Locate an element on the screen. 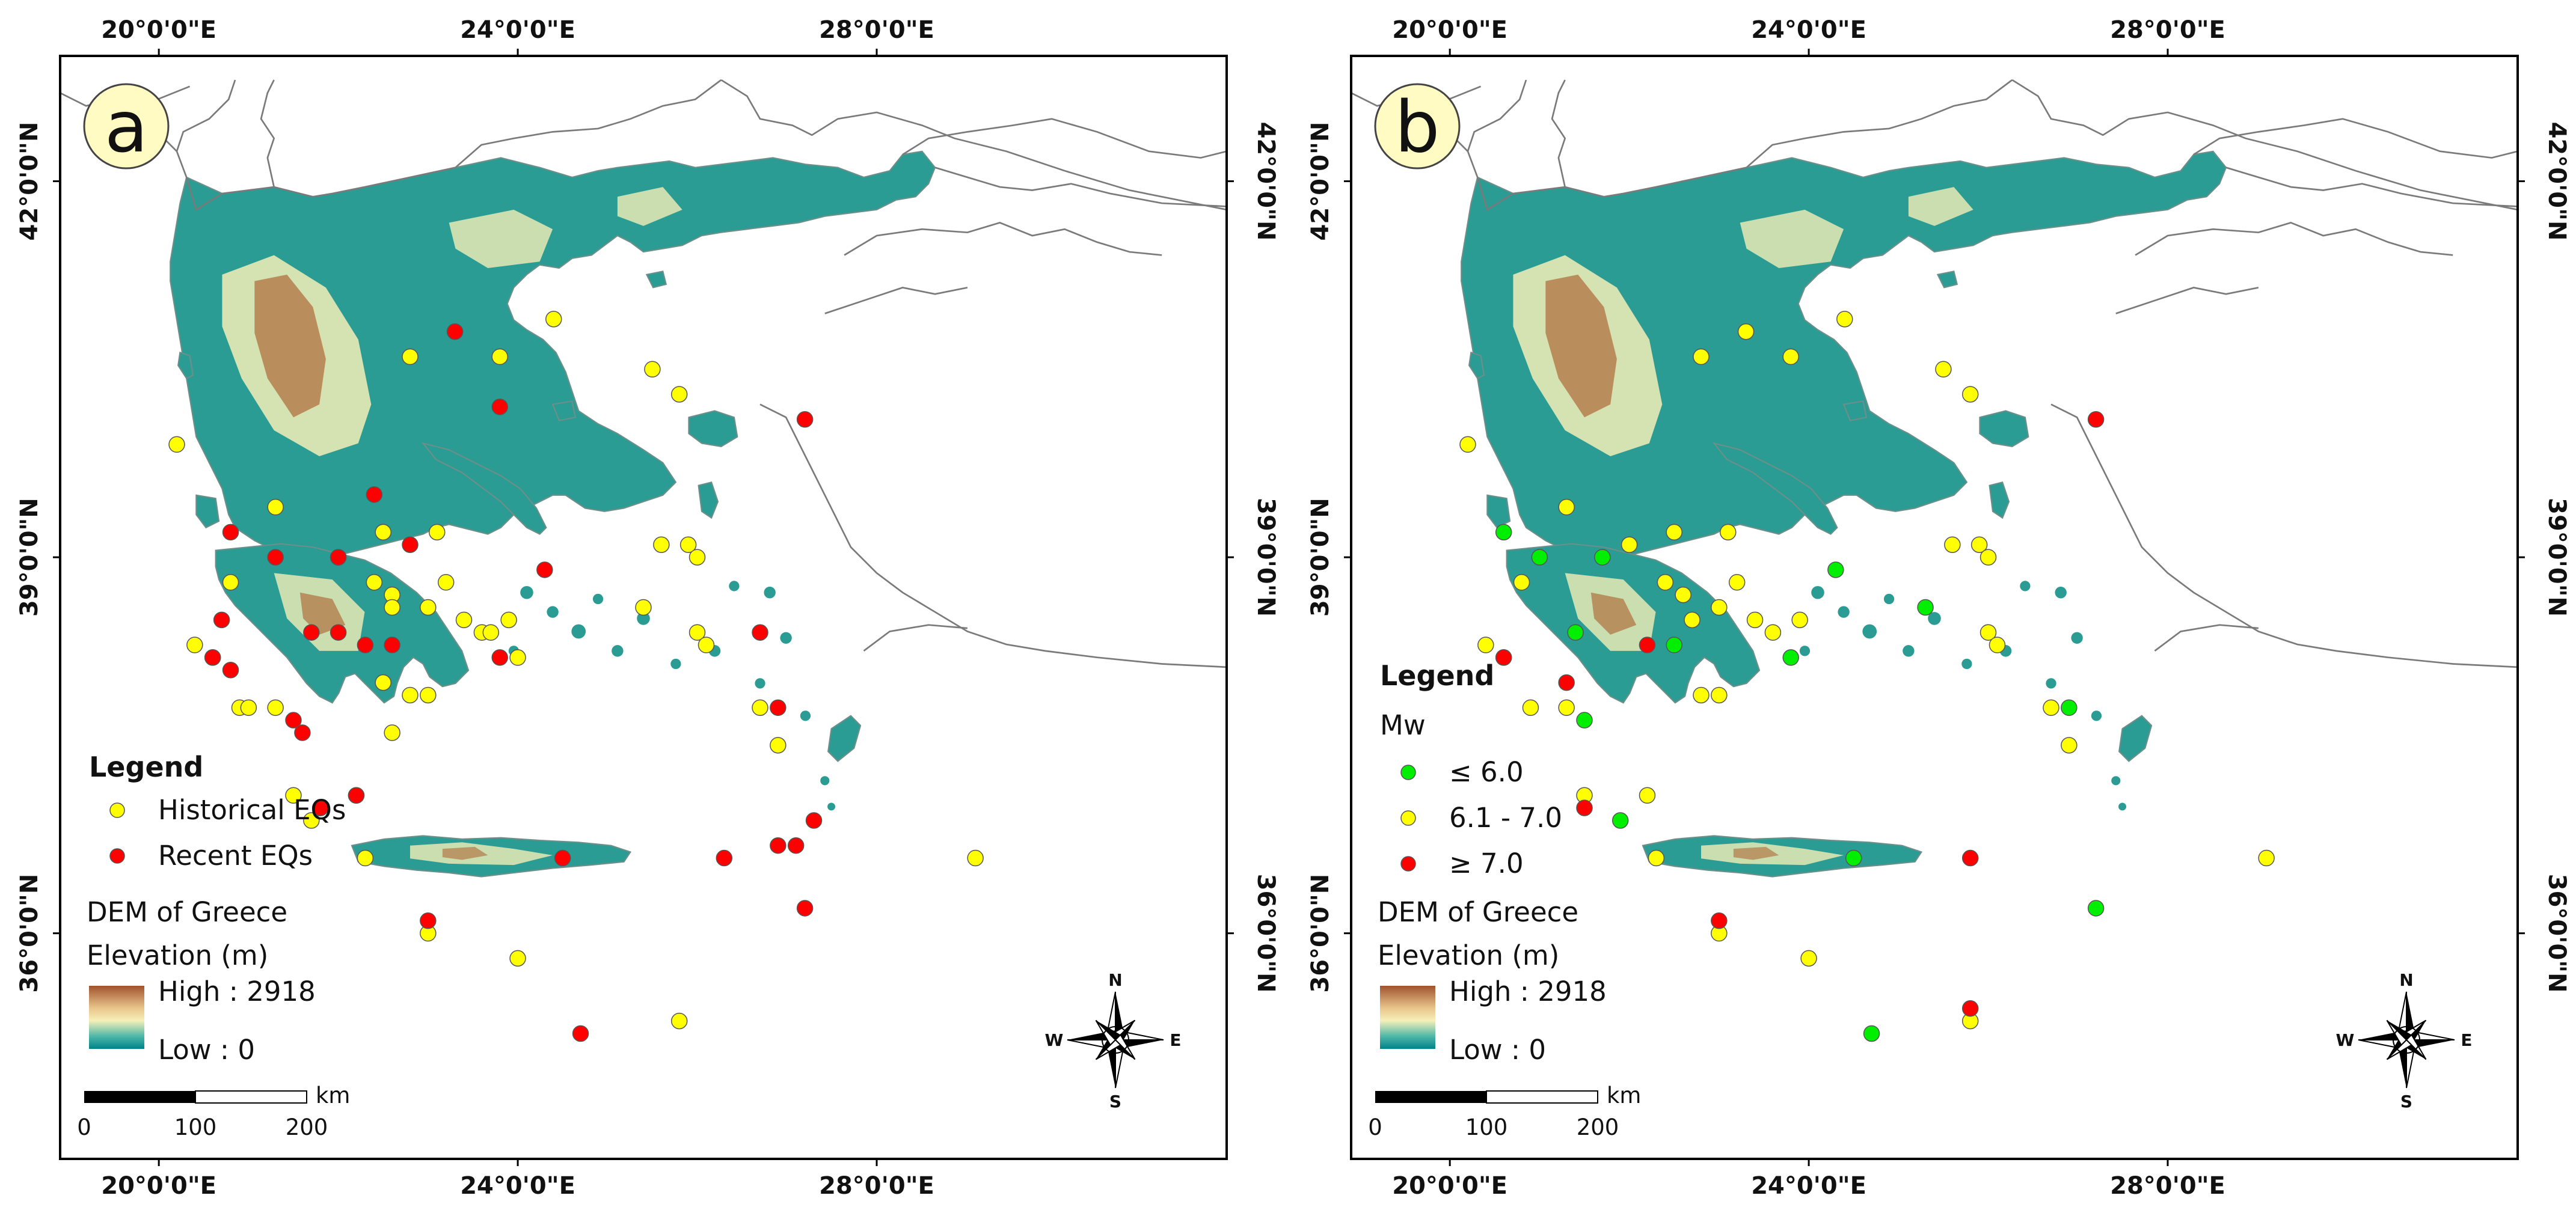 Image resolution: width=2576 pixels, height=1222 pixels. lat-label-left: 42°0'0"N is located at coordinates (29, 181).